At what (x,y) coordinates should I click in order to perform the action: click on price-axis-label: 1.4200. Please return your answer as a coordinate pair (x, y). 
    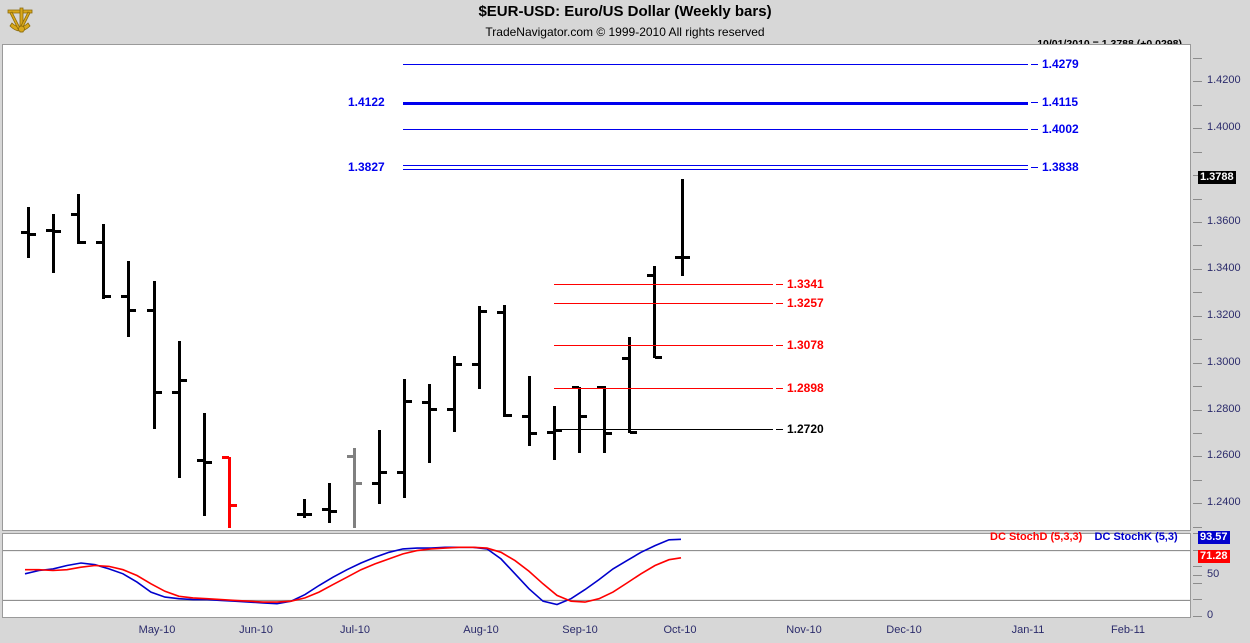
    Looking at the image, I should click on (1224, 80).